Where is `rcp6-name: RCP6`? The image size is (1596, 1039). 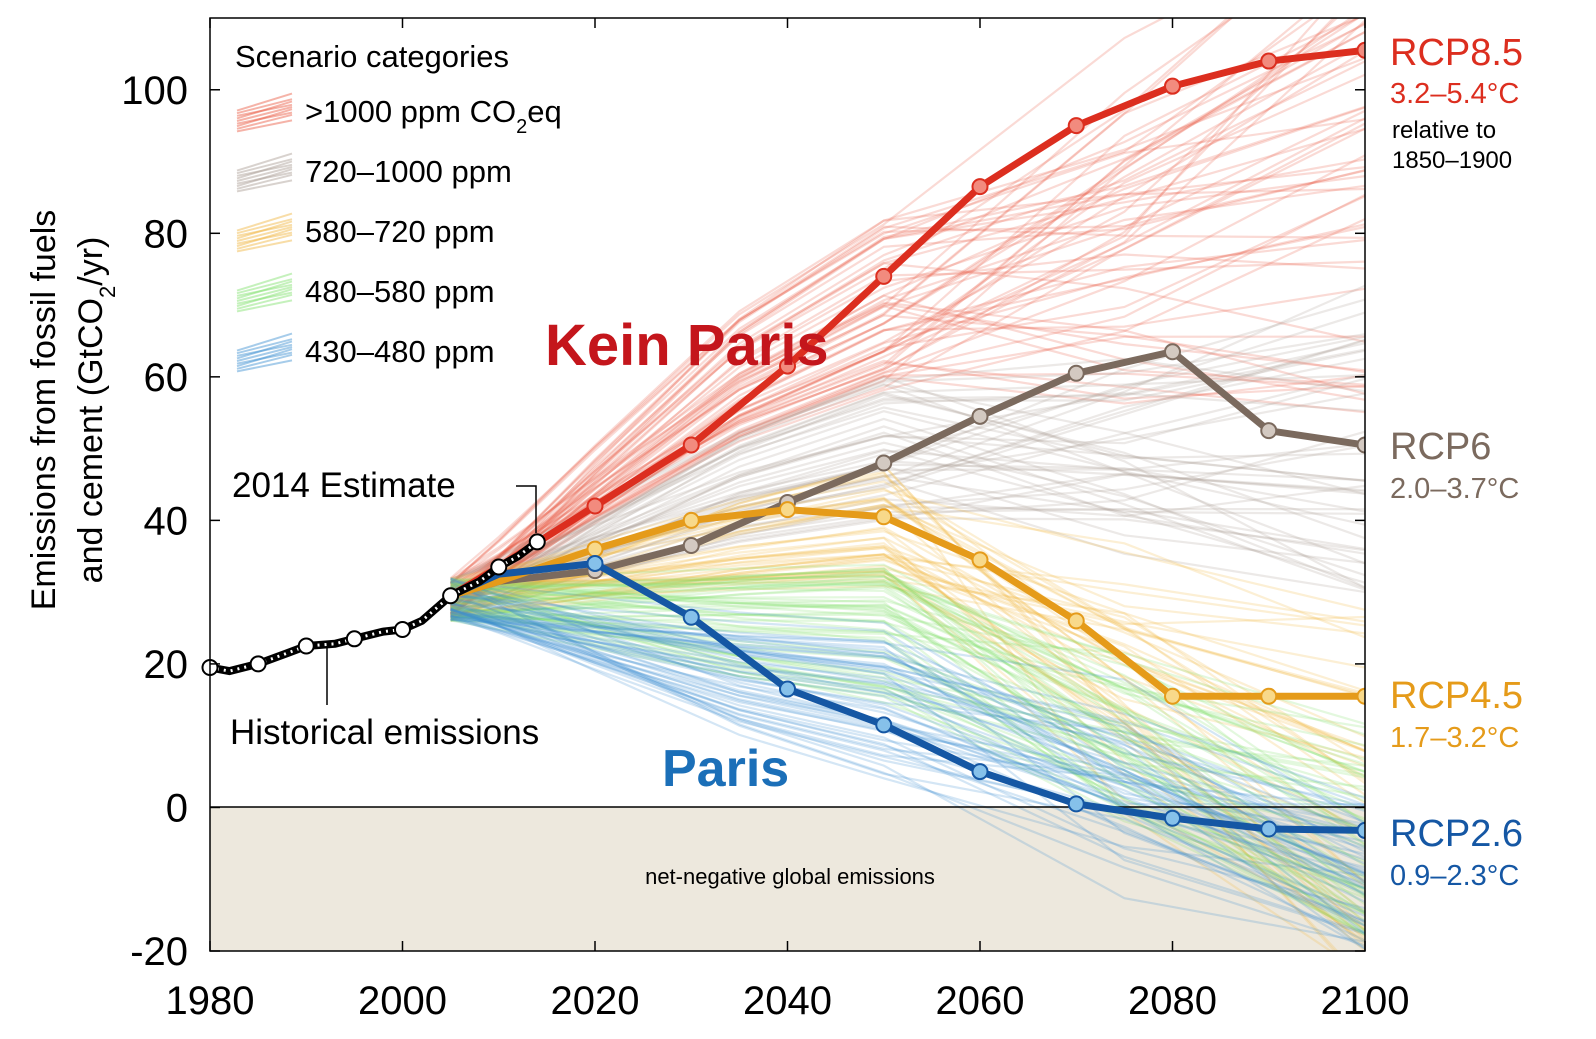
rcp6-name: RCP6 is located at coordinates (1440, 447).